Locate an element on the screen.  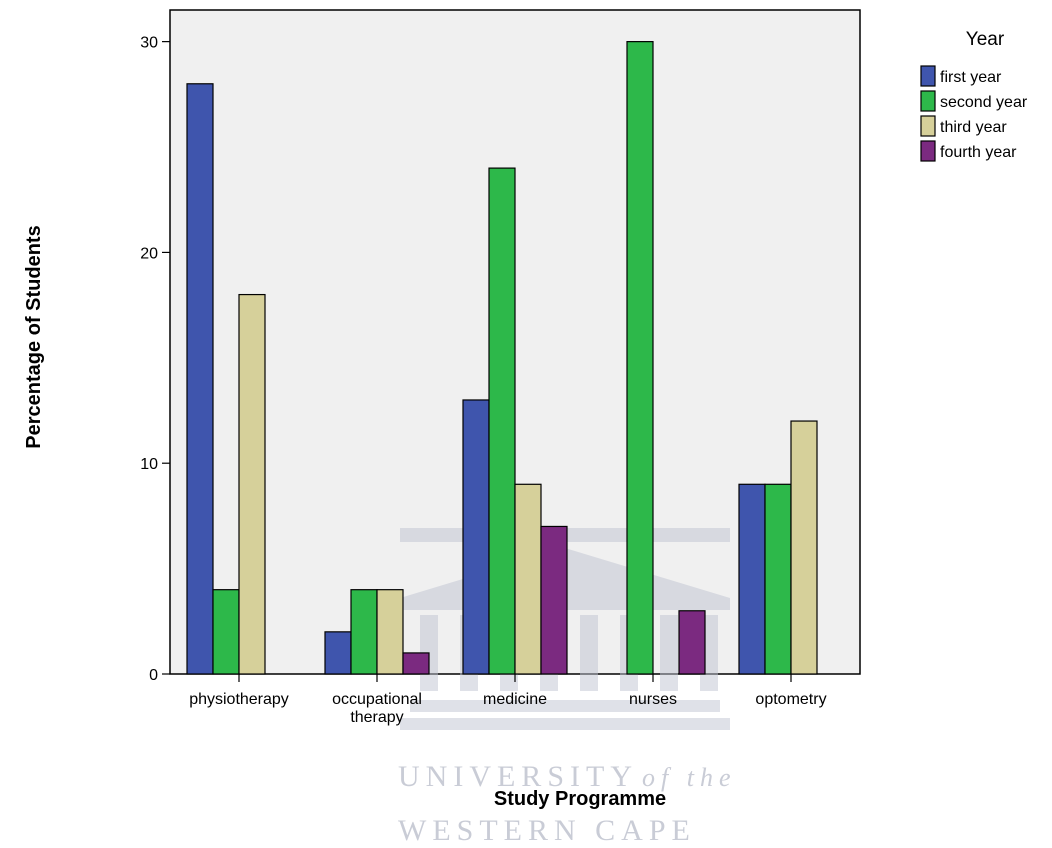
legend-label: first year is located at coordinates (971, 77).